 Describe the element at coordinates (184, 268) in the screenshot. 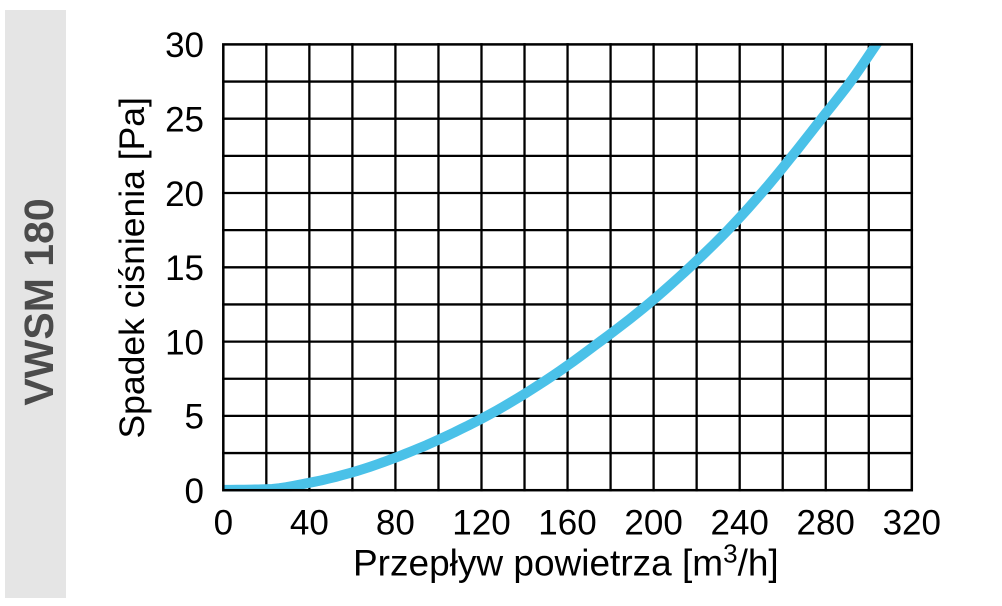

I see `svg-text: 15` at that location.